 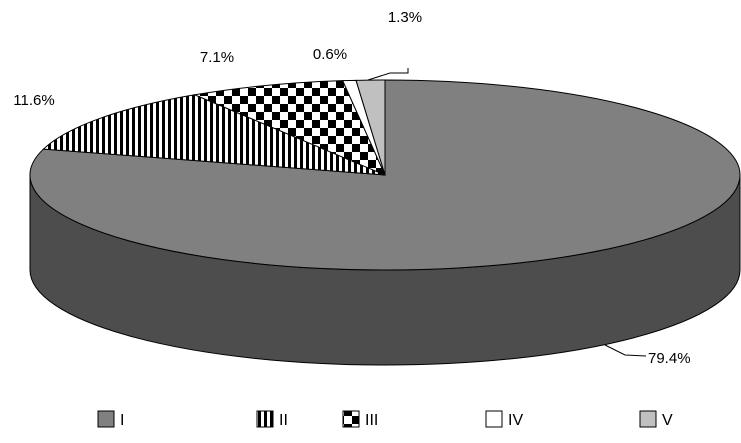 What do you see at coordinates (106, 419) in the screenshot?
I see `legend-swatch-i` at bounding box center [106, 419].